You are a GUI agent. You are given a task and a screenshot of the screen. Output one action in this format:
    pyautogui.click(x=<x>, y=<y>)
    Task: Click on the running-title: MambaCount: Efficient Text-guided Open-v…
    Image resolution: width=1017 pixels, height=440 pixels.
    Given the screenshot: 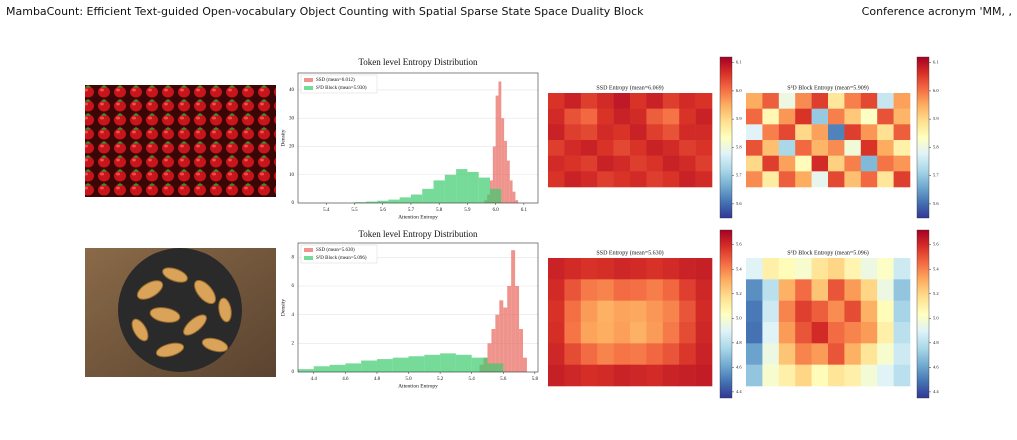 What is the action you would take?
    pyautogui.click(x=325, y=11)
    